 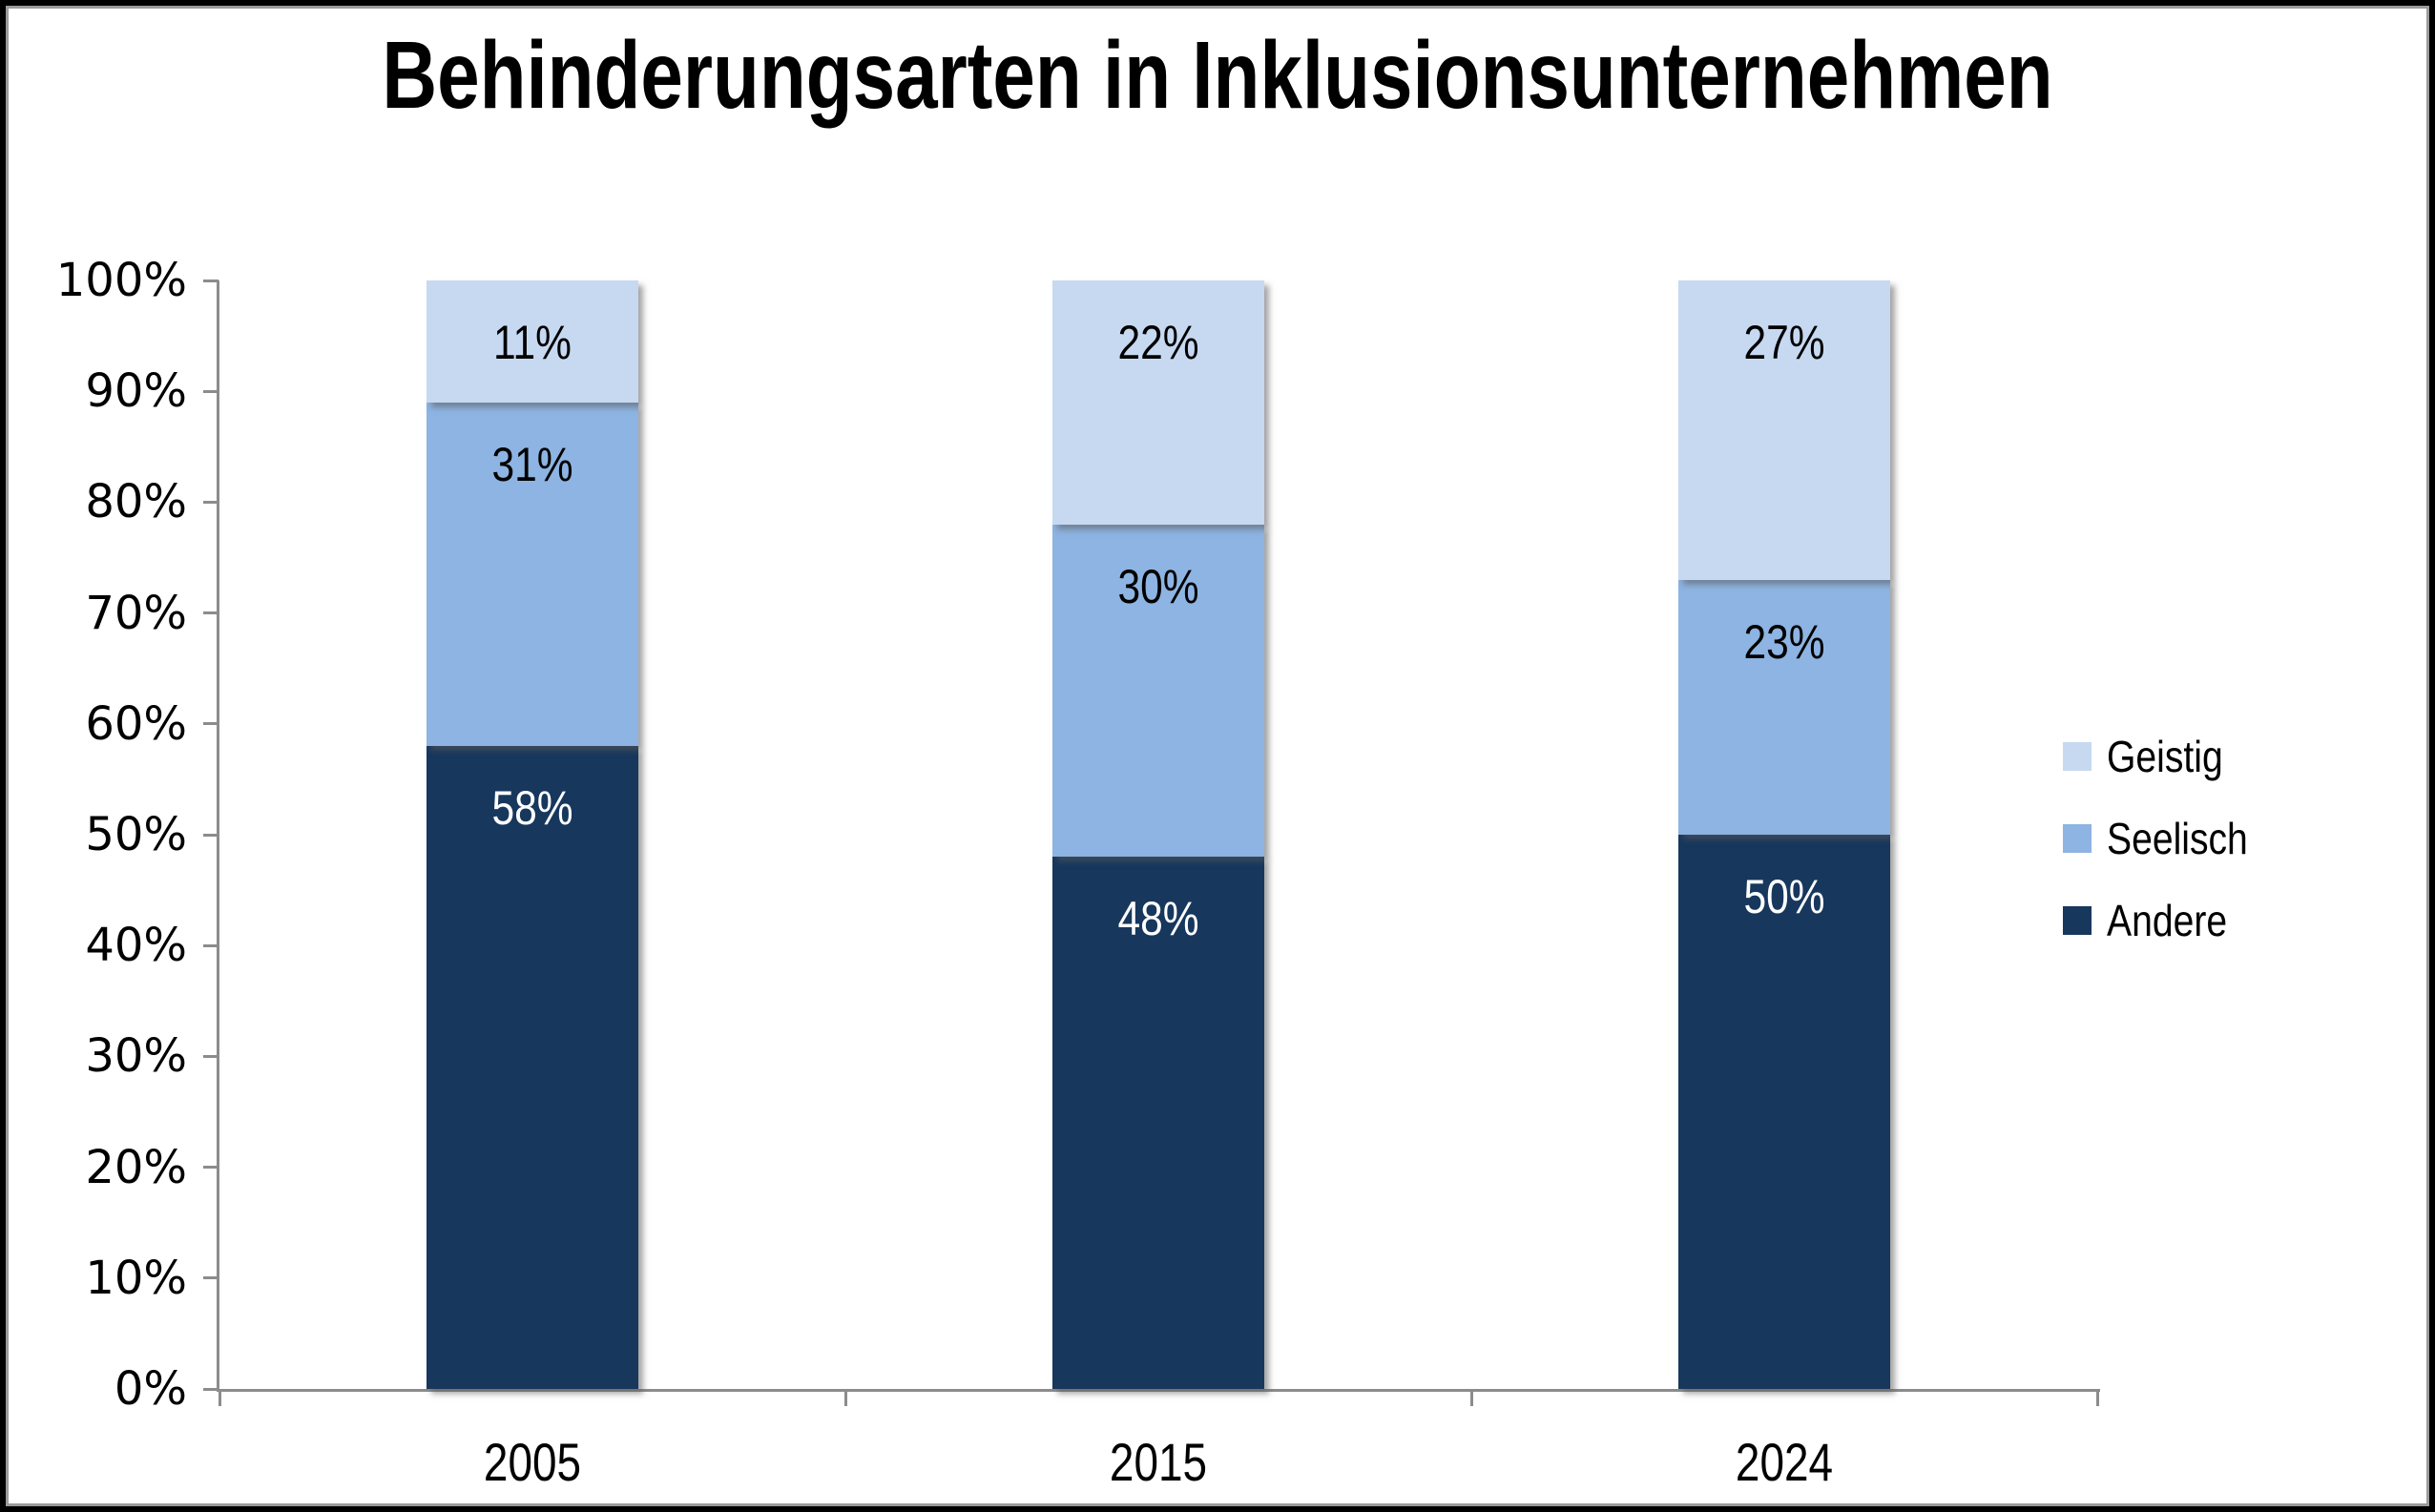 I want to click on y-axis-tick-label: 10%, so click(x=136, y=1278).